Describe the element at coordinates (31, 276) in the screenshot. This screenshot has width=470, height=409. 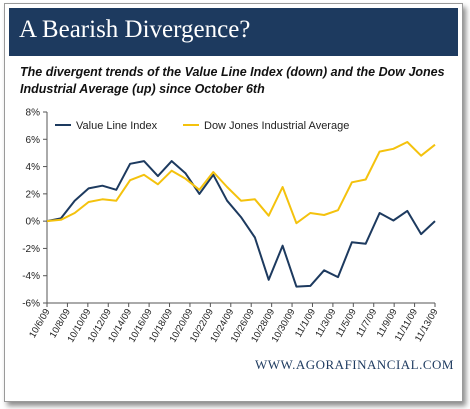
I see `y-tick-label: -4%` at that location.